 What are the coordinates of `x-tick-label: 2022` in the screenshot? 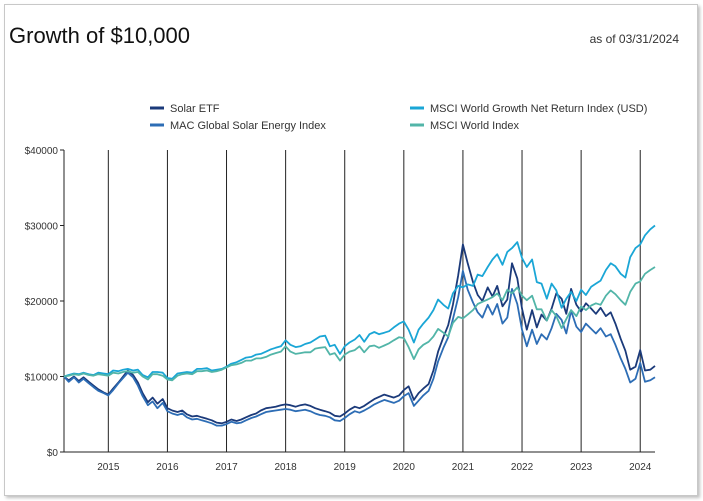 It's located at (522, 467).